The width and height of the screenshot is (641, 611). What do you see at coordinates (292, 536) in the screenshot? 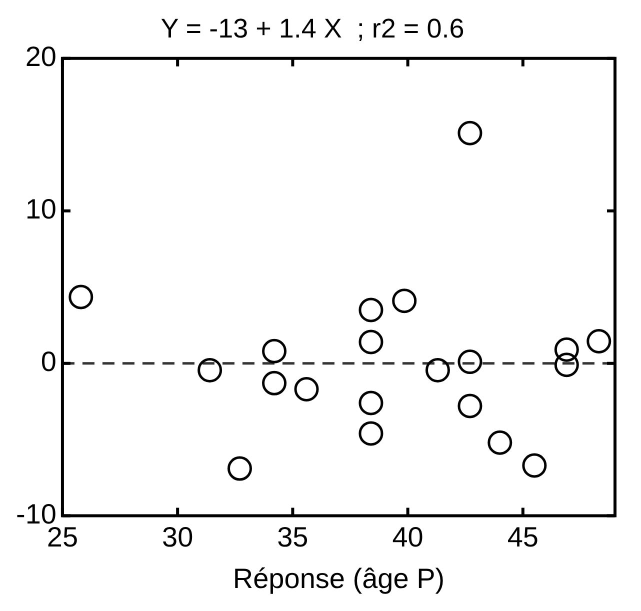
I see `x-tick-label: 35` at bounding box center [292, 536].